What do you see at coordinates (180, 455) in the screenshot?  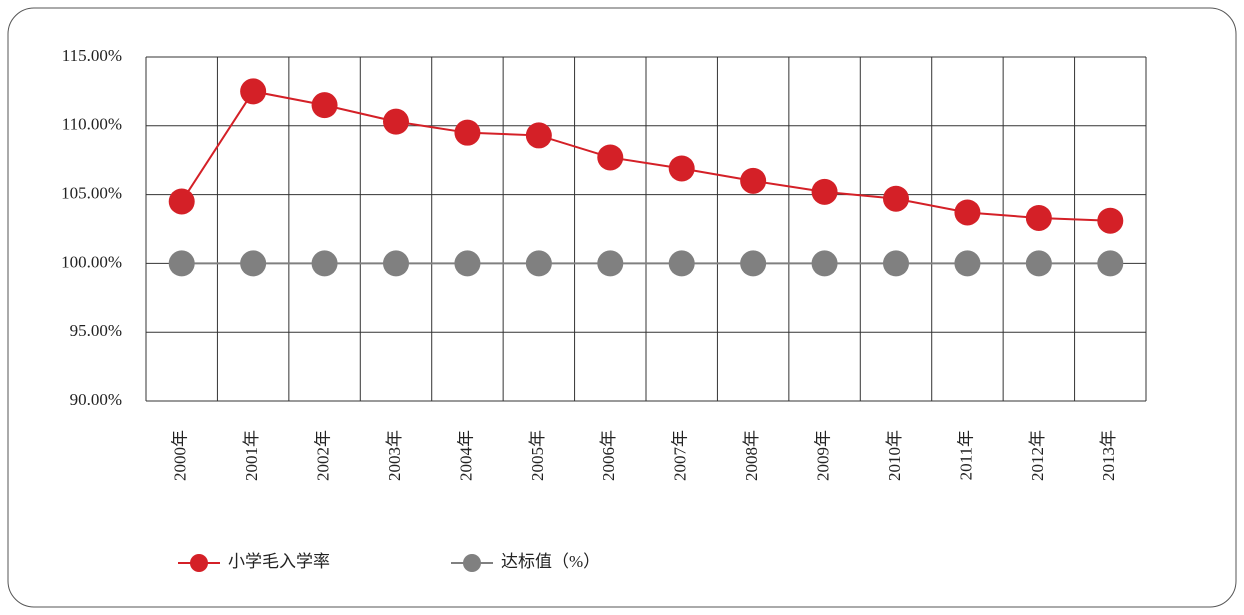 I see `x-tick-label: 2000年` at bounding box center [180, 455].